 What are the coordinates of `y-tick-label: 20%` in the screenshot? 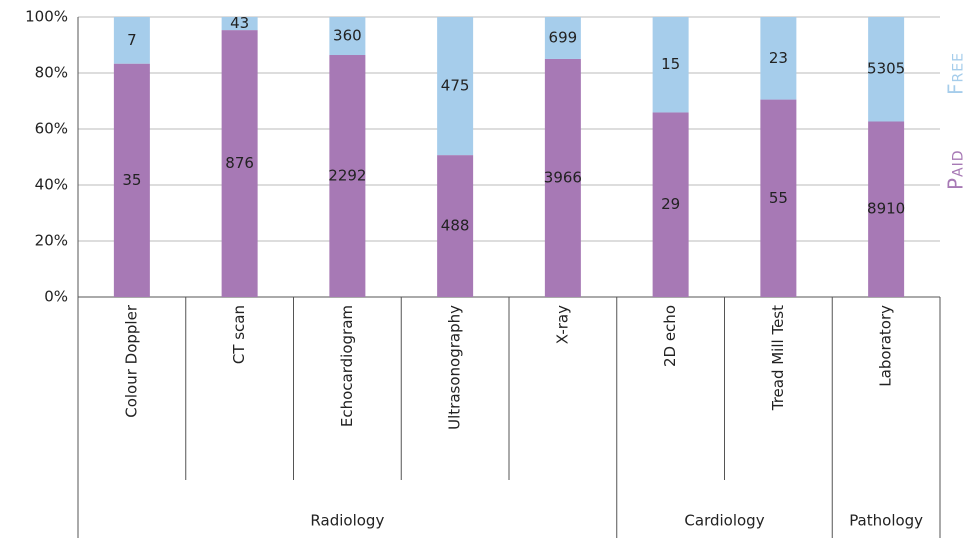 It's located at (51, 241).